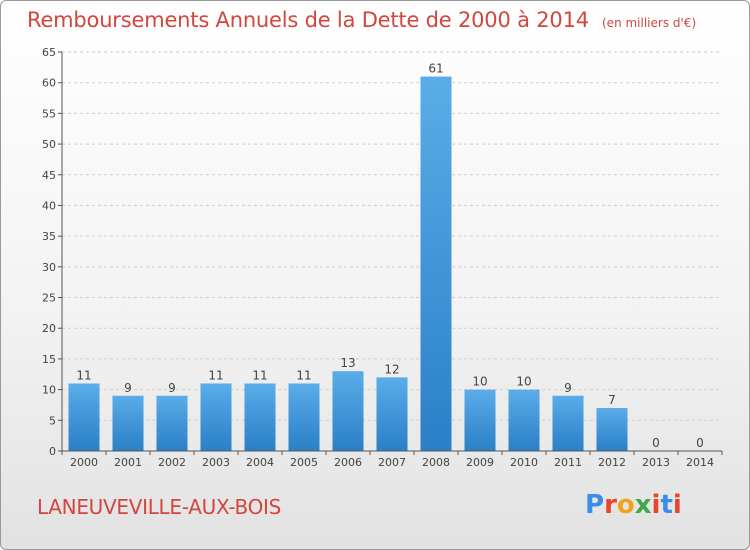  Describe the element at coordinates (392, 414) in the screenshot. I see `bar-2007` at that location.